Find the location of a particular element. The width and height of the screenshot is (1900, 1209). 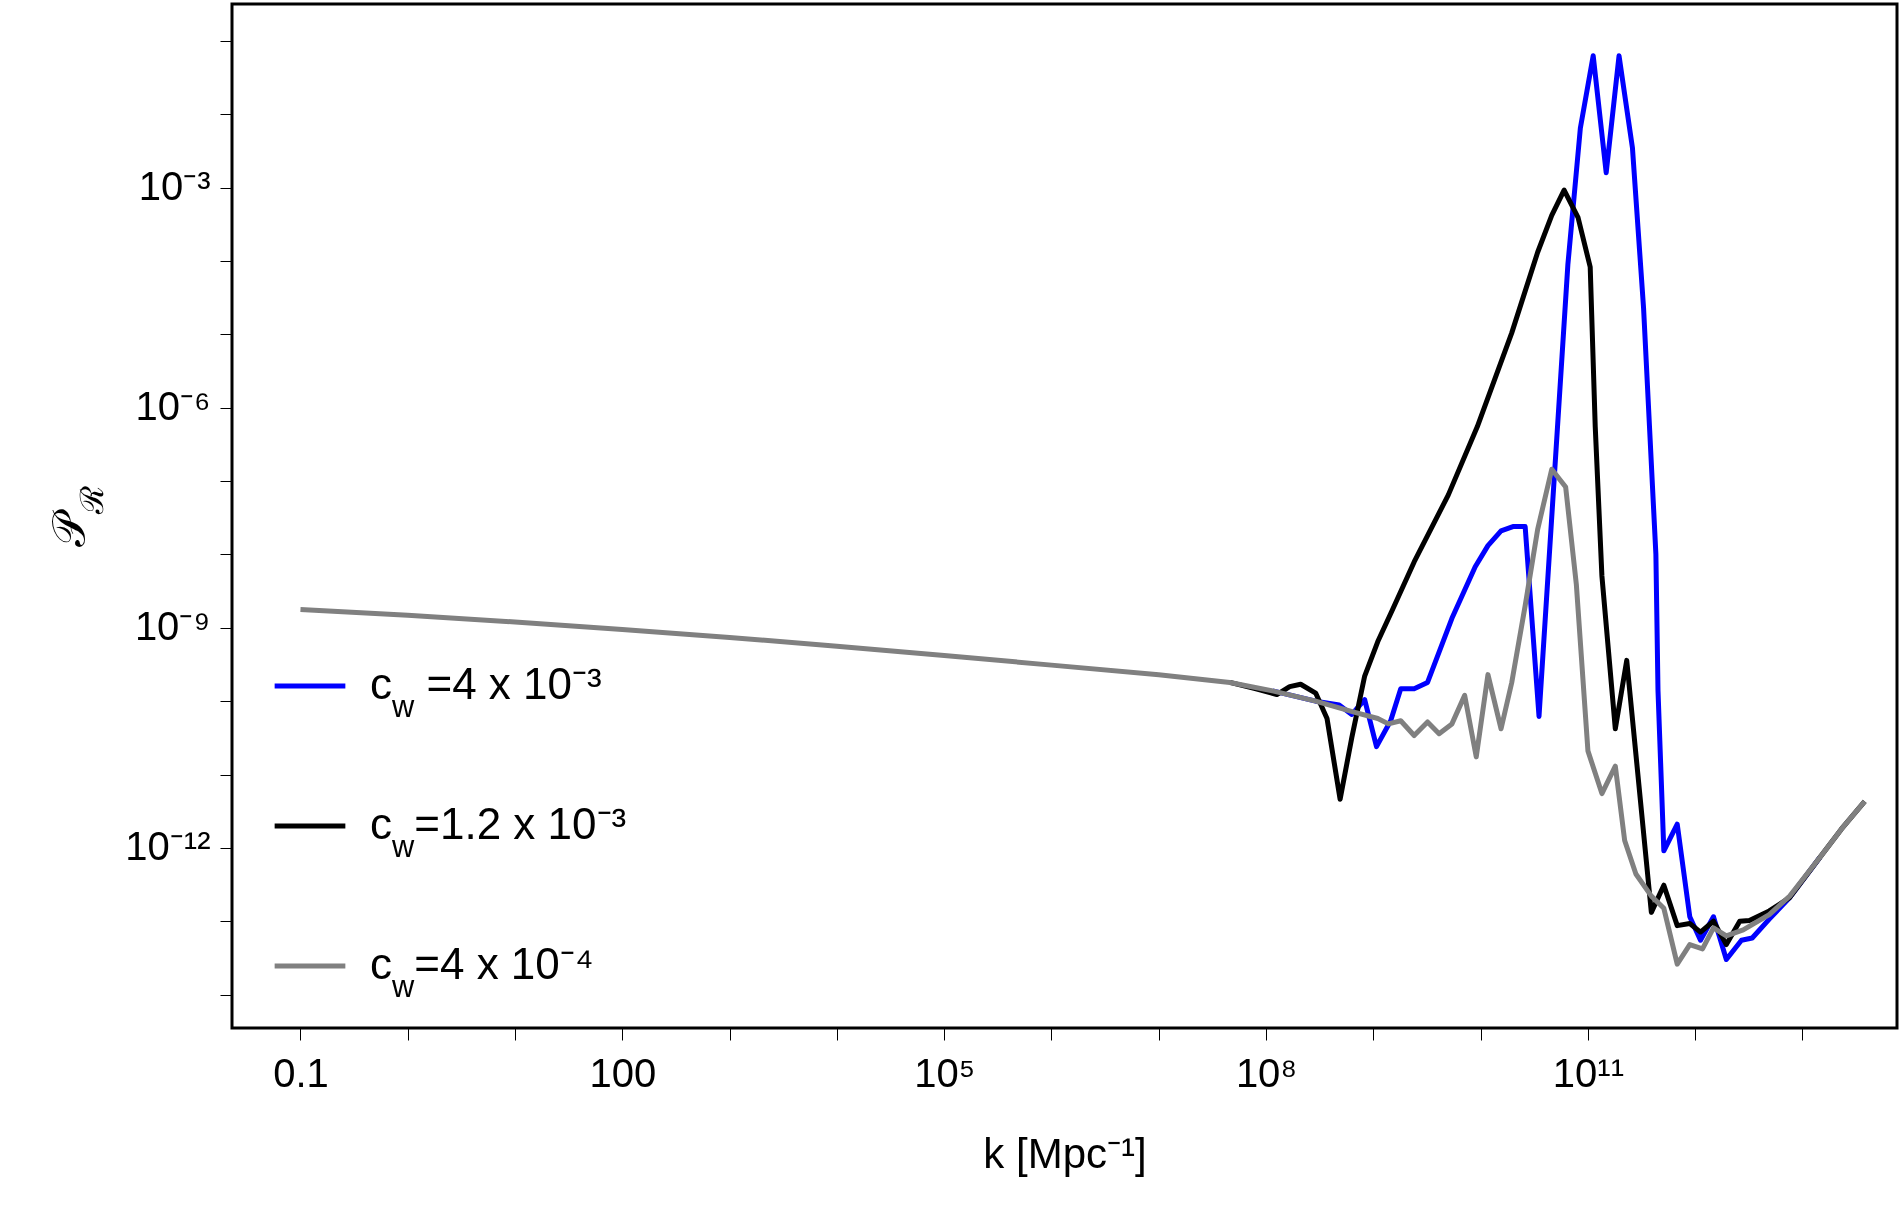

x-tick-label: 0.1 is located at coordinates (301, 1072).